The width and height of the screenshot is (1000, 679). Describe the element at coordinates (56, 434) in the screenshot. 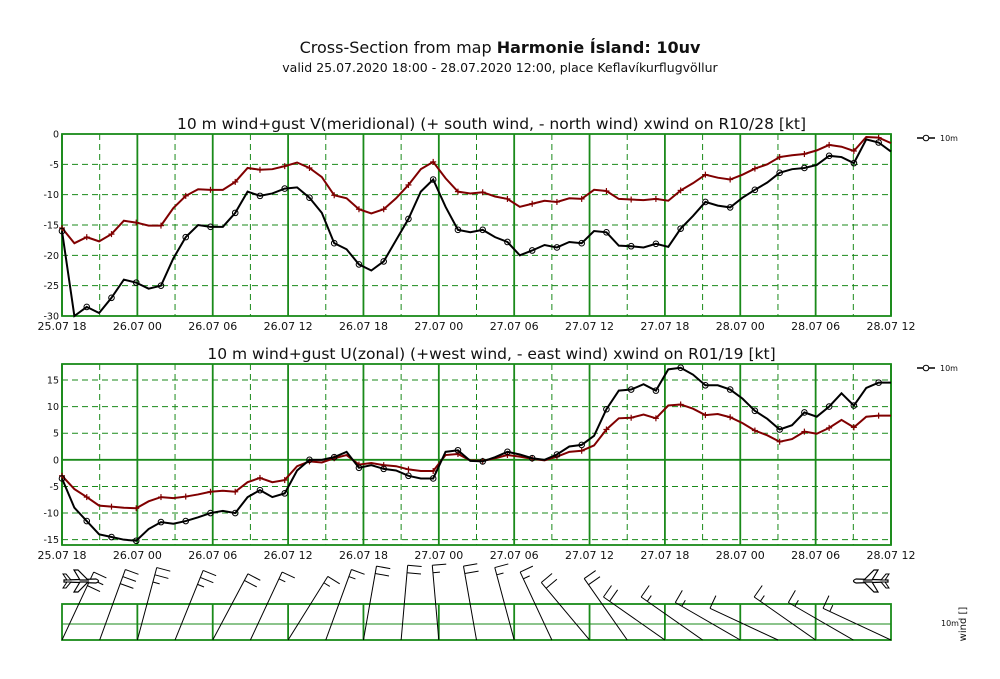

I see `y-tick-label: 5` at that location.